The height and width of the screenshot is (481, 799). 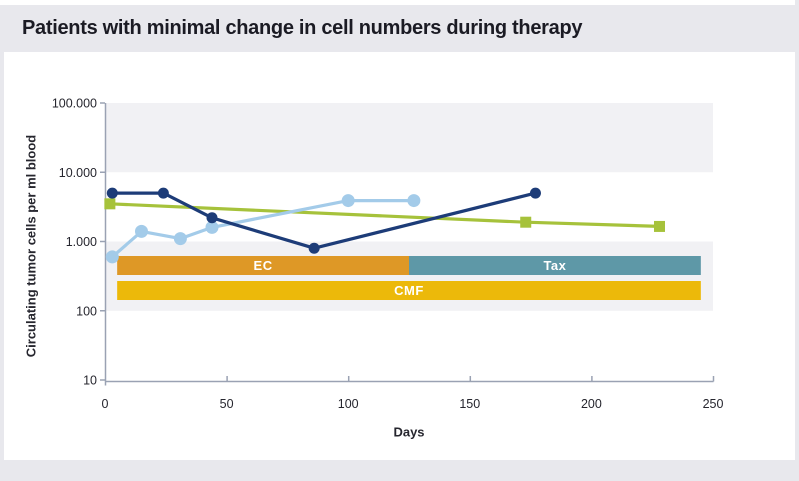 What do you see at coordinates (469, 404) in the screenshot?
I see `x-tick-label-150: 150` at bounding box center [469, 404].